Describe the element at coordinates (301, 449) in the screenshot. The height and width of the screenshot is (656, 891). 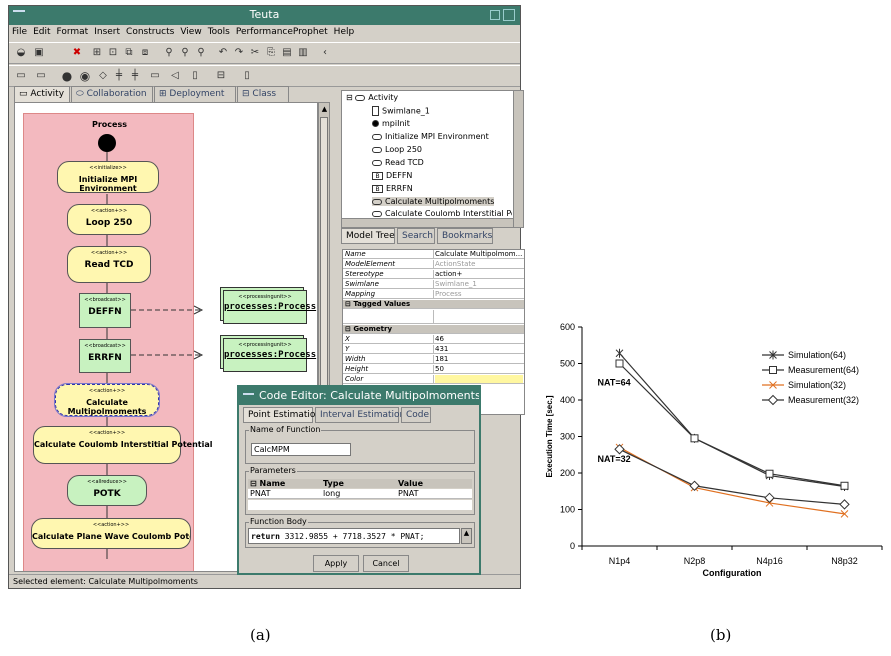
I see `function-name-input` at that location.